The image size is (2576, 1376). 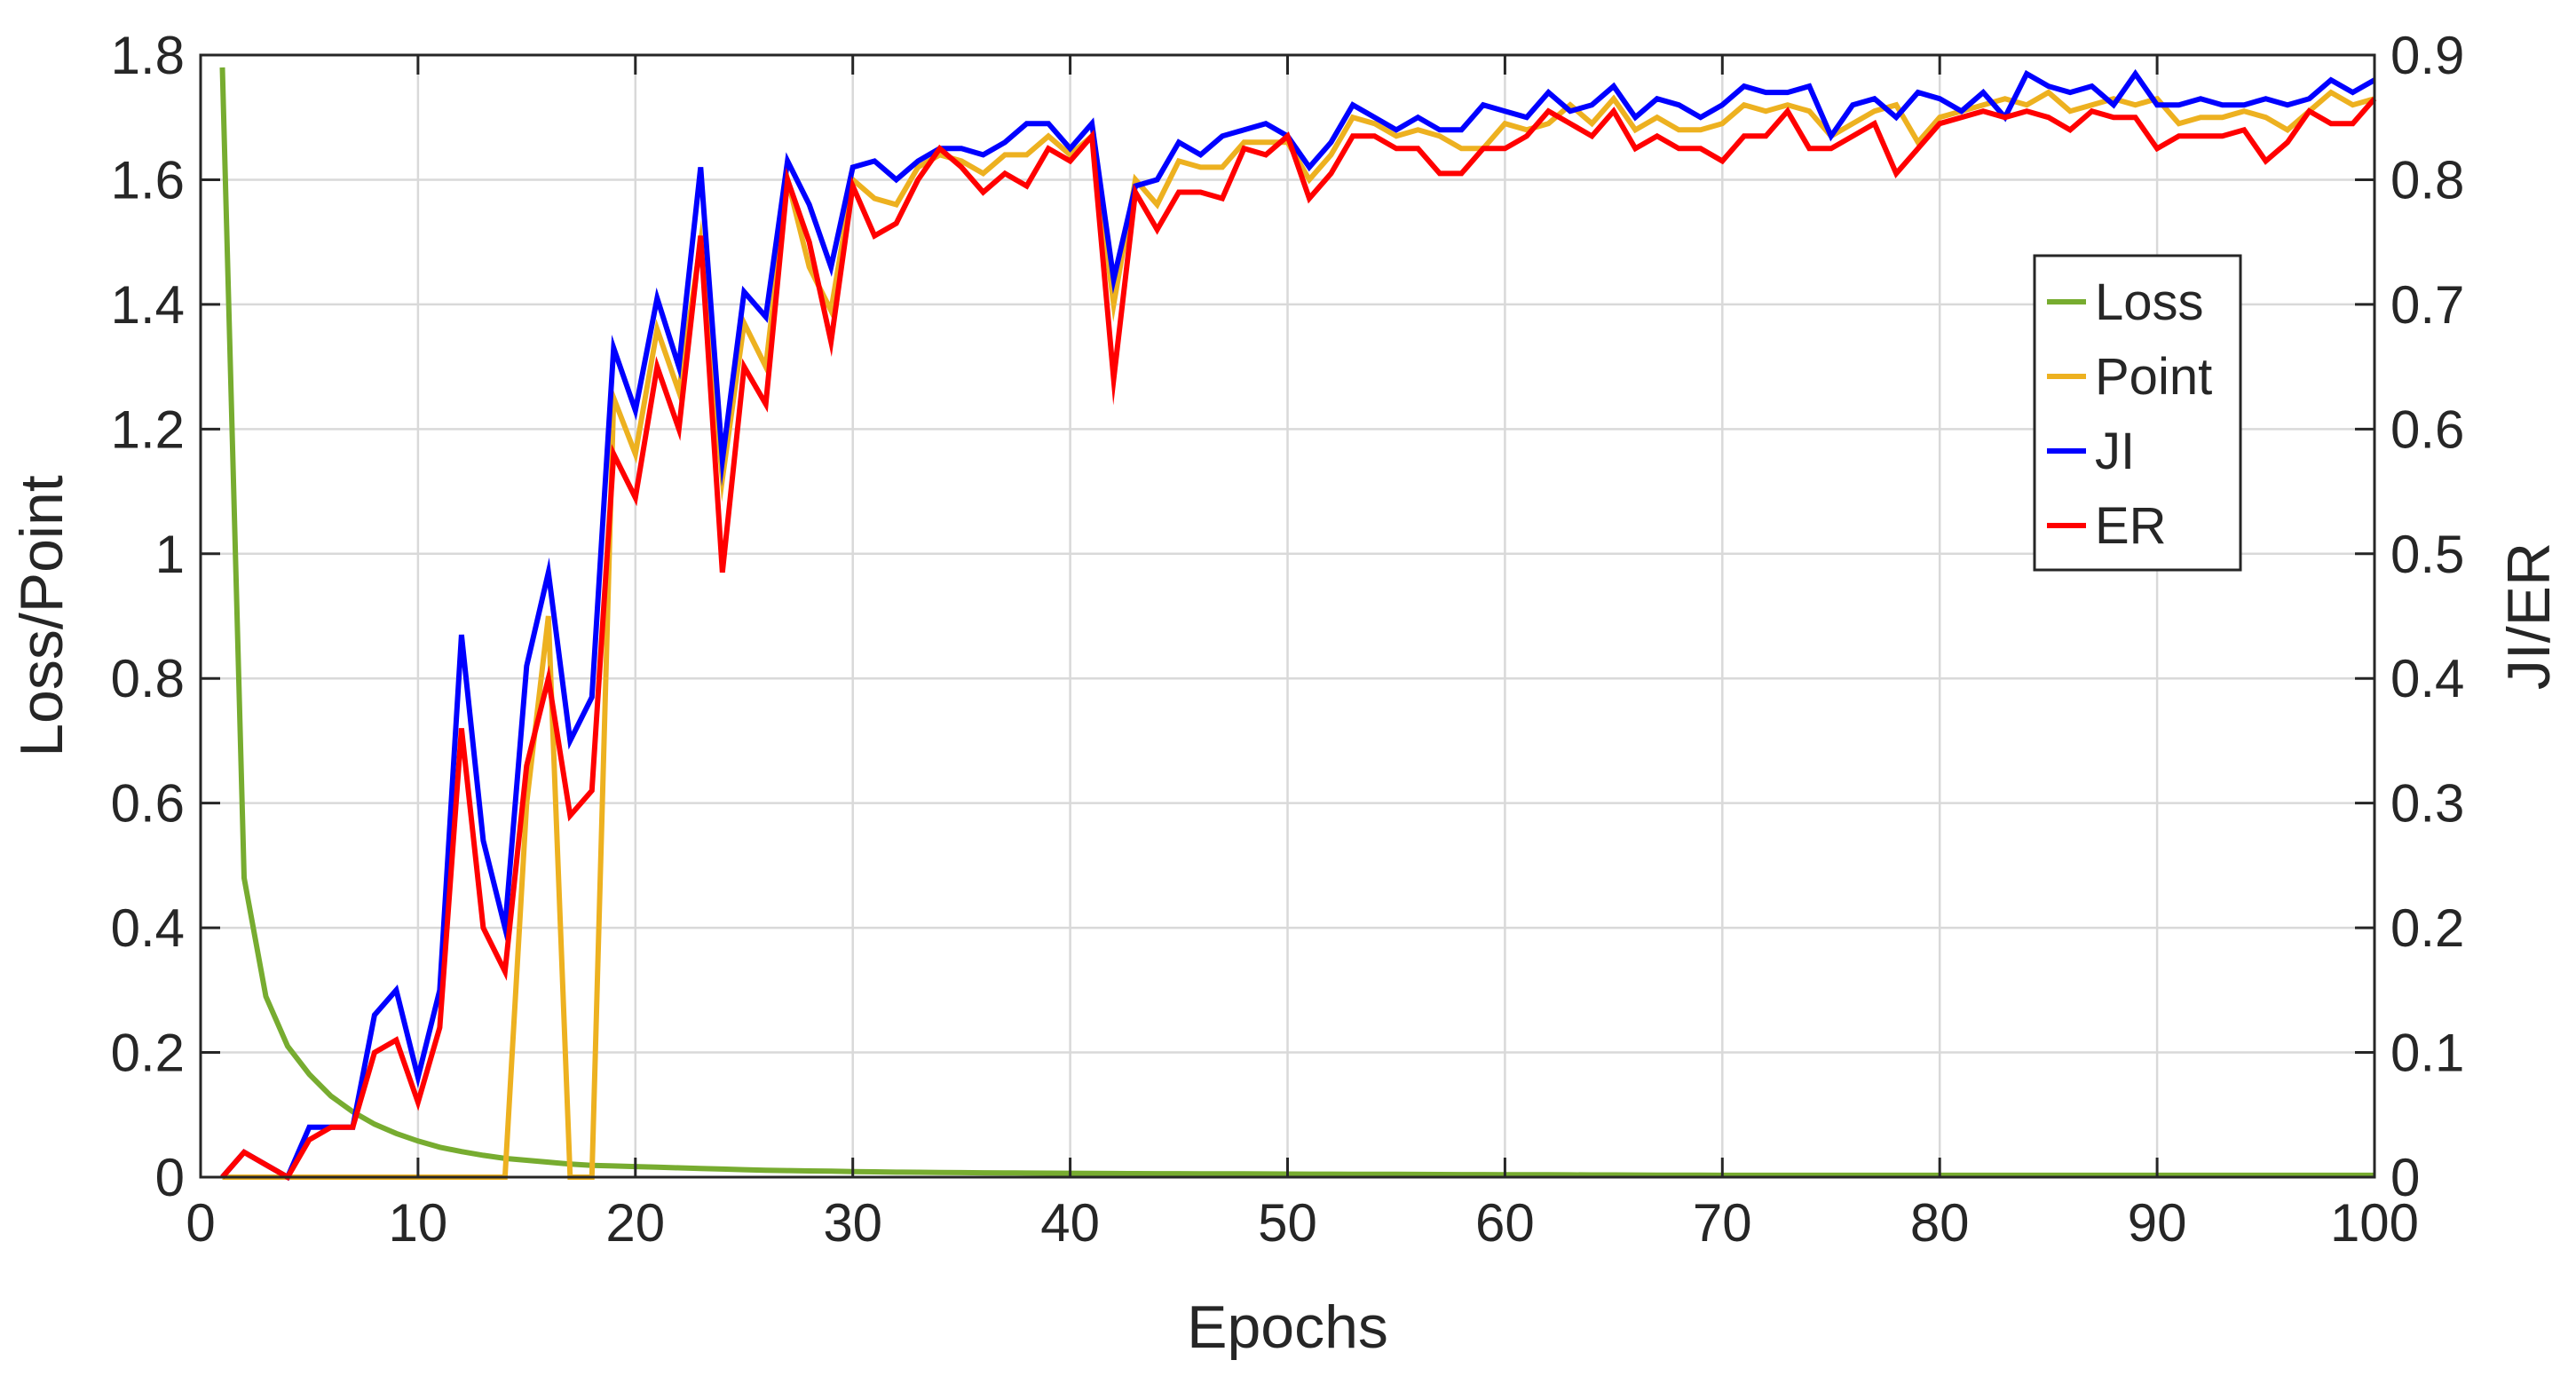 What do you see at coordinates (2427, 180) in the screenshot?
I see `y-right-tick-label: 0.8` at bounding box center [2427, 180].